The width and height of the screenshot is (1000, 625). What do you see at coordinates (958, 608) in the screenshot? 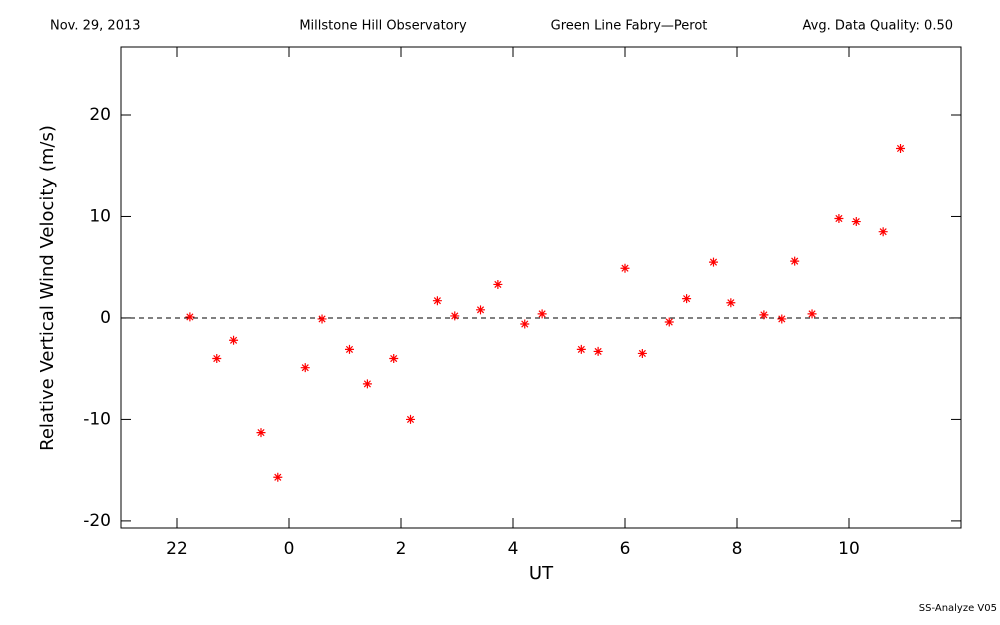
I see `software: SS-Analyze V05` at bounding box center [958, 608].